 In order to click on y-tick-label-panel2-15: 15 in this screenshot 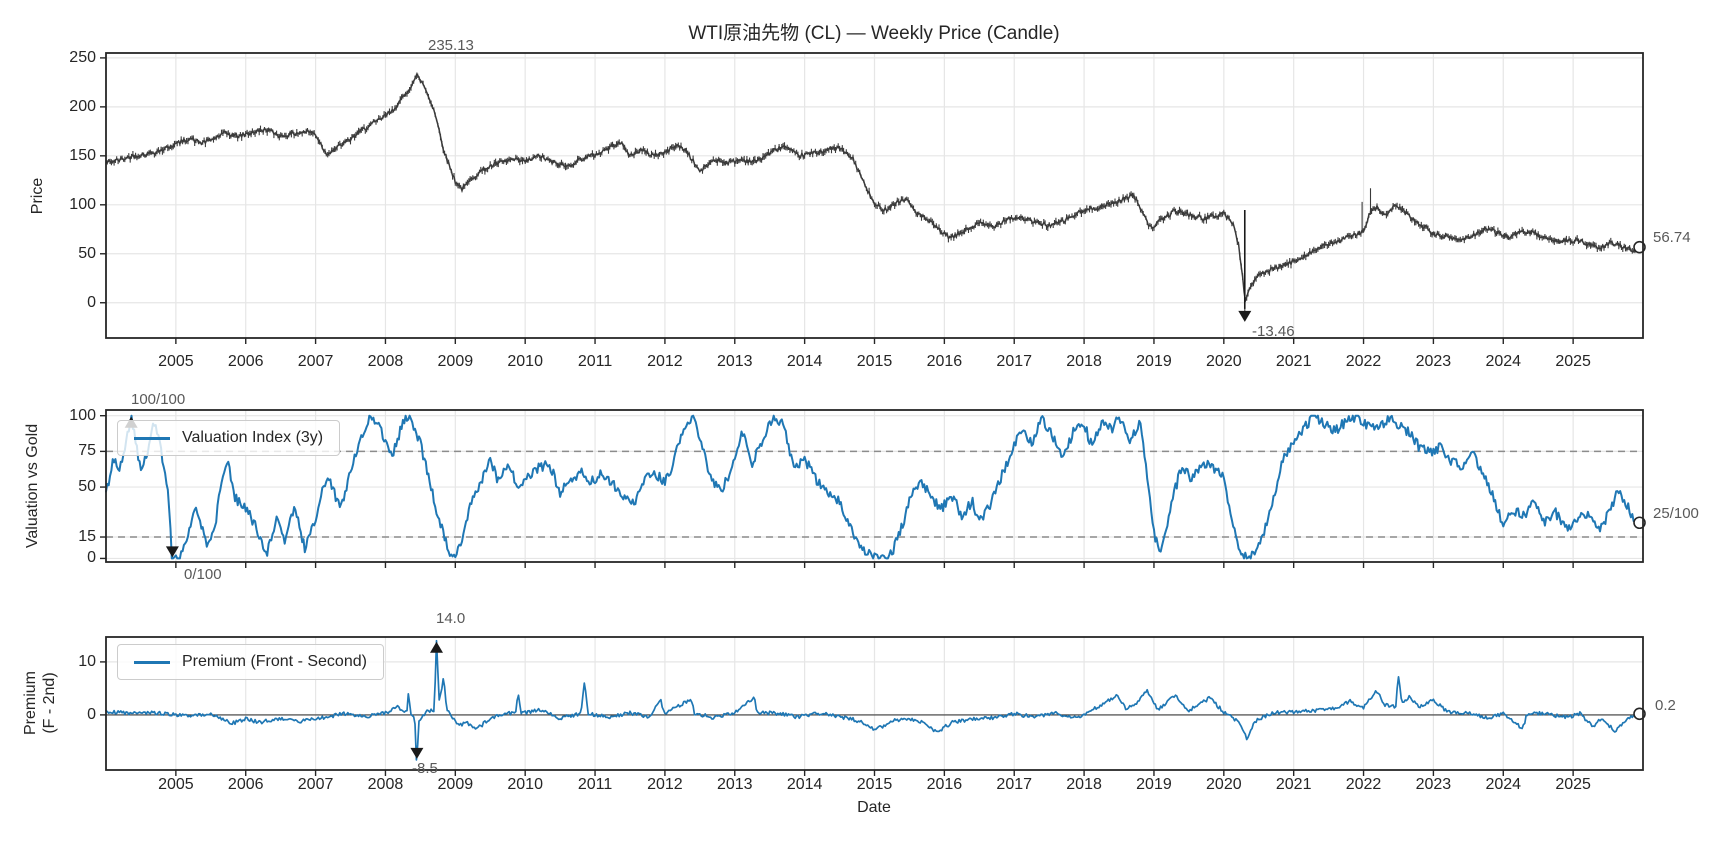, I will do `click(87, 537)`.